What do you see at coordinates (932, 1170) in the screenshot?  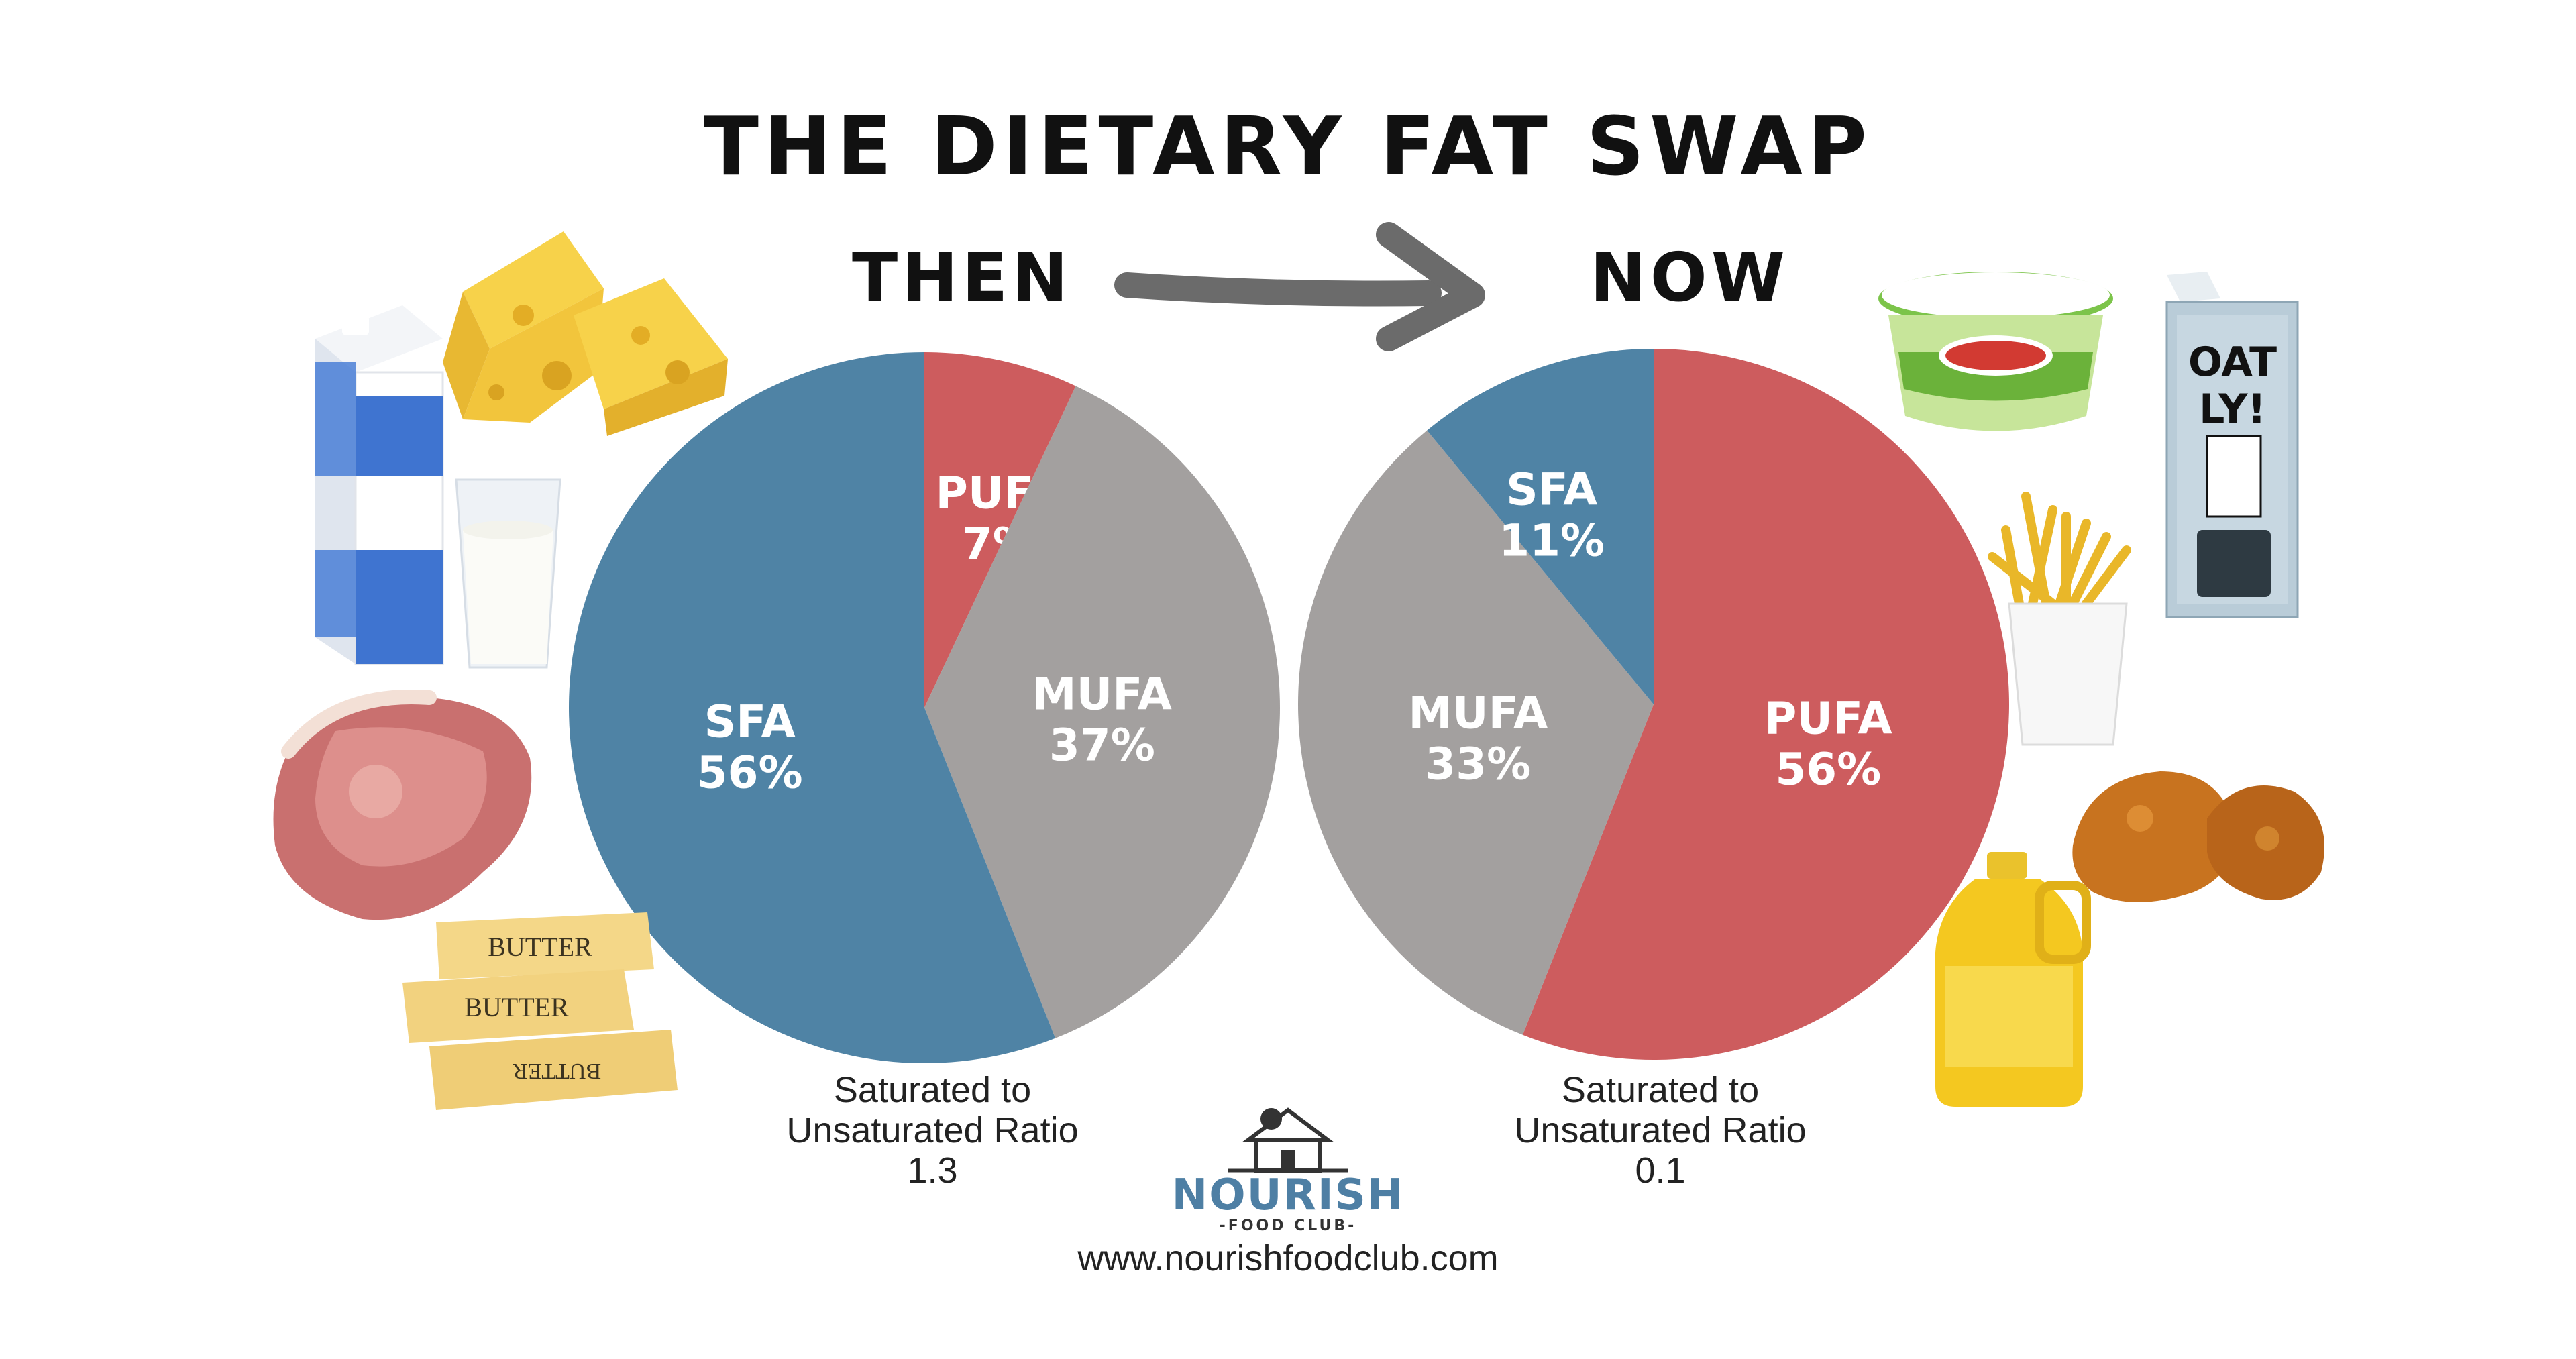 I see `ratio-value: 1.3` at bounding box center [932, 1170].